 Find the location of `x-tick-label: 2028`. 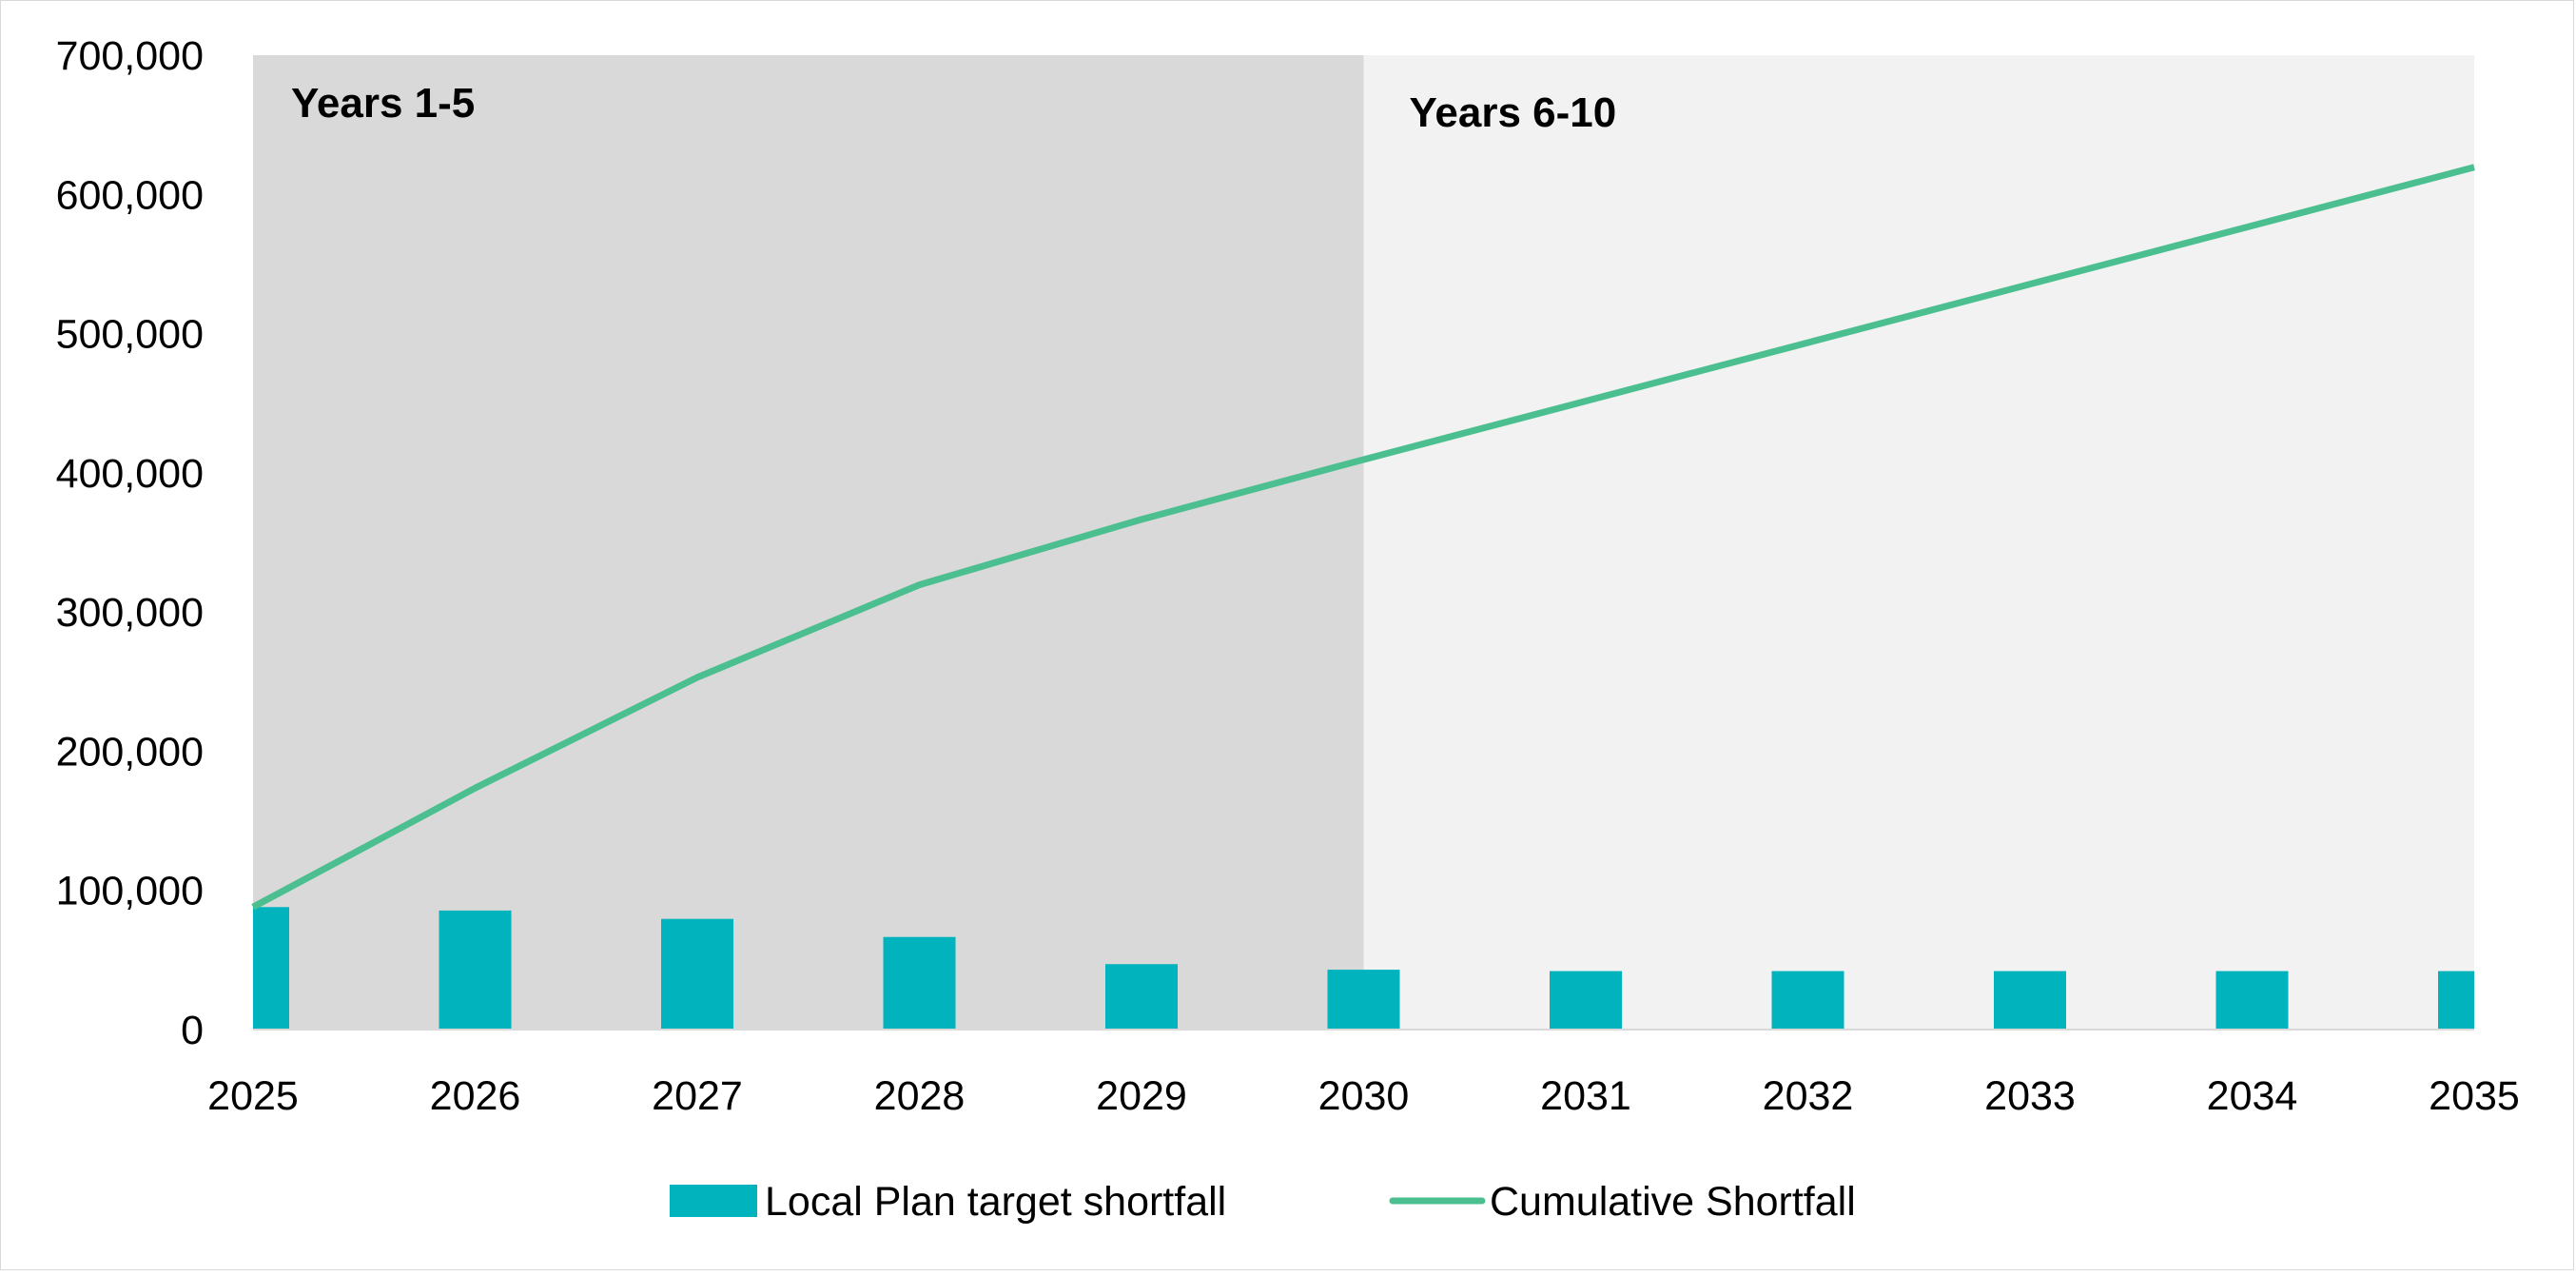

x-tick-label: 2028 is located at coordinates (920, 1096).